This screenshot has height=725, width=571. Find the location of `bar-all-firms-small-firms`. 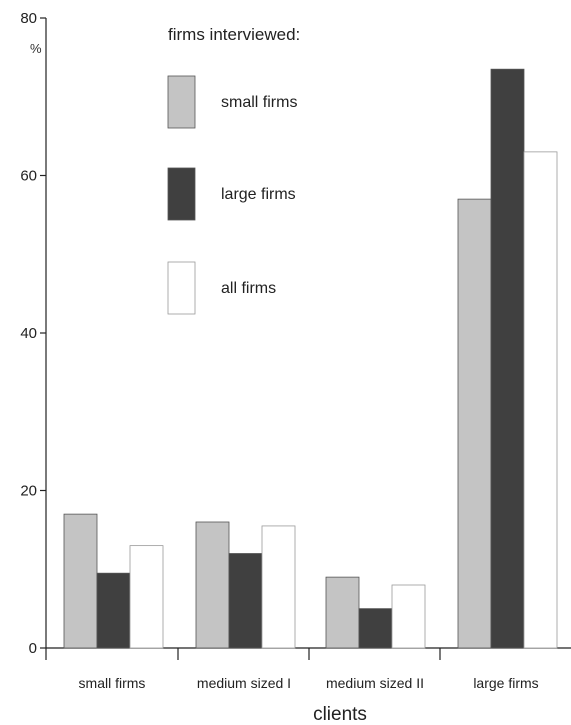

bar-all-firms-small-firms is located at coordinates (146, 597).